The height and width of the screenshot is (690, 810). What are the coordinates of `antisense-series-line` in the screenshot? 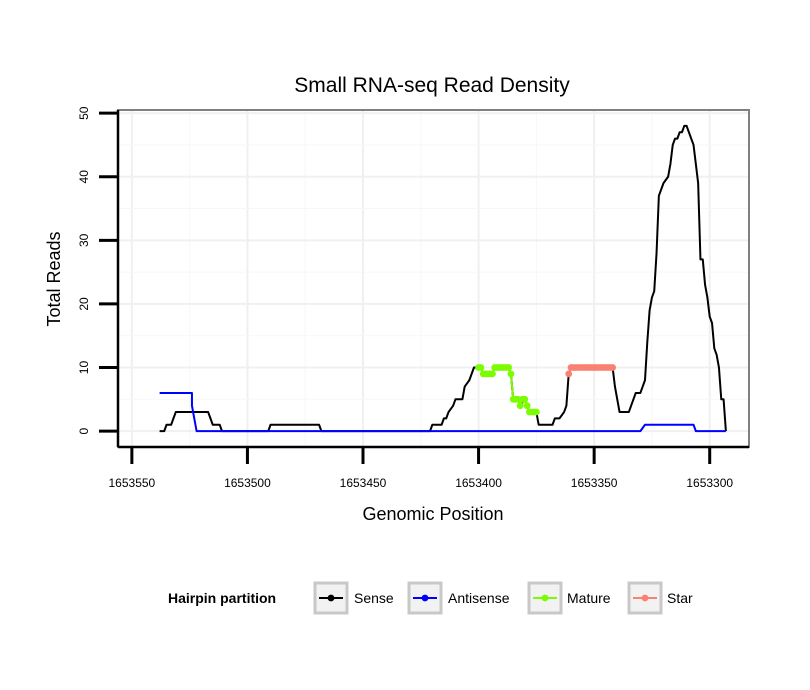 It's located at (442, 412).